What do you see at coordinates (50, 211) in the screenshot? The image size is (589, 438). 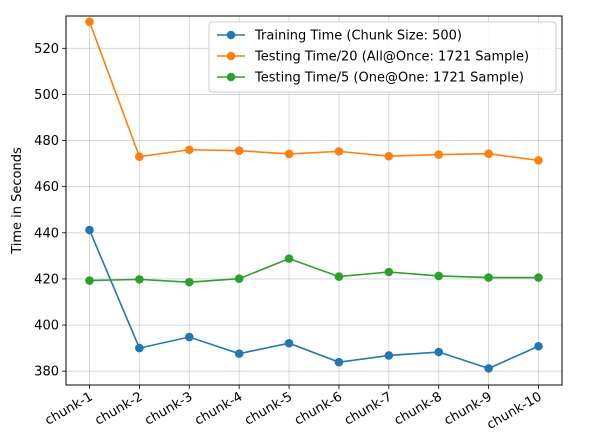 I see `y-axis: 380 400 420 440 460 480 500 520` at bounding box center [50, 211].